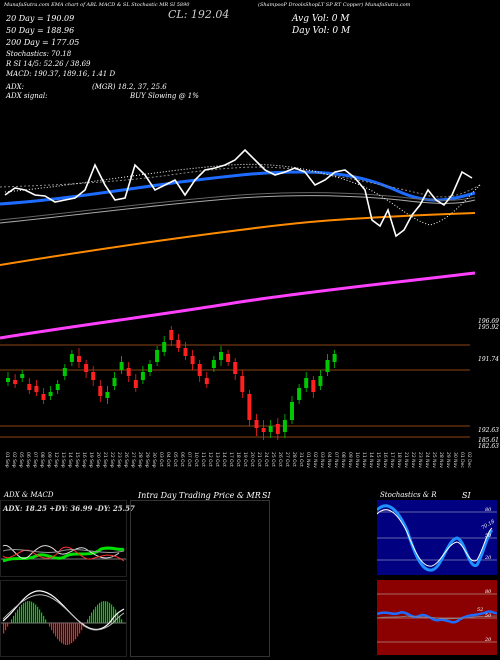 The height and width of the screenshot is (660, 500). What do you see at coordinates (329, 460) in the screenshot?
I see `date-tick-label: 04 Nov` at bounding box center [329, 460].